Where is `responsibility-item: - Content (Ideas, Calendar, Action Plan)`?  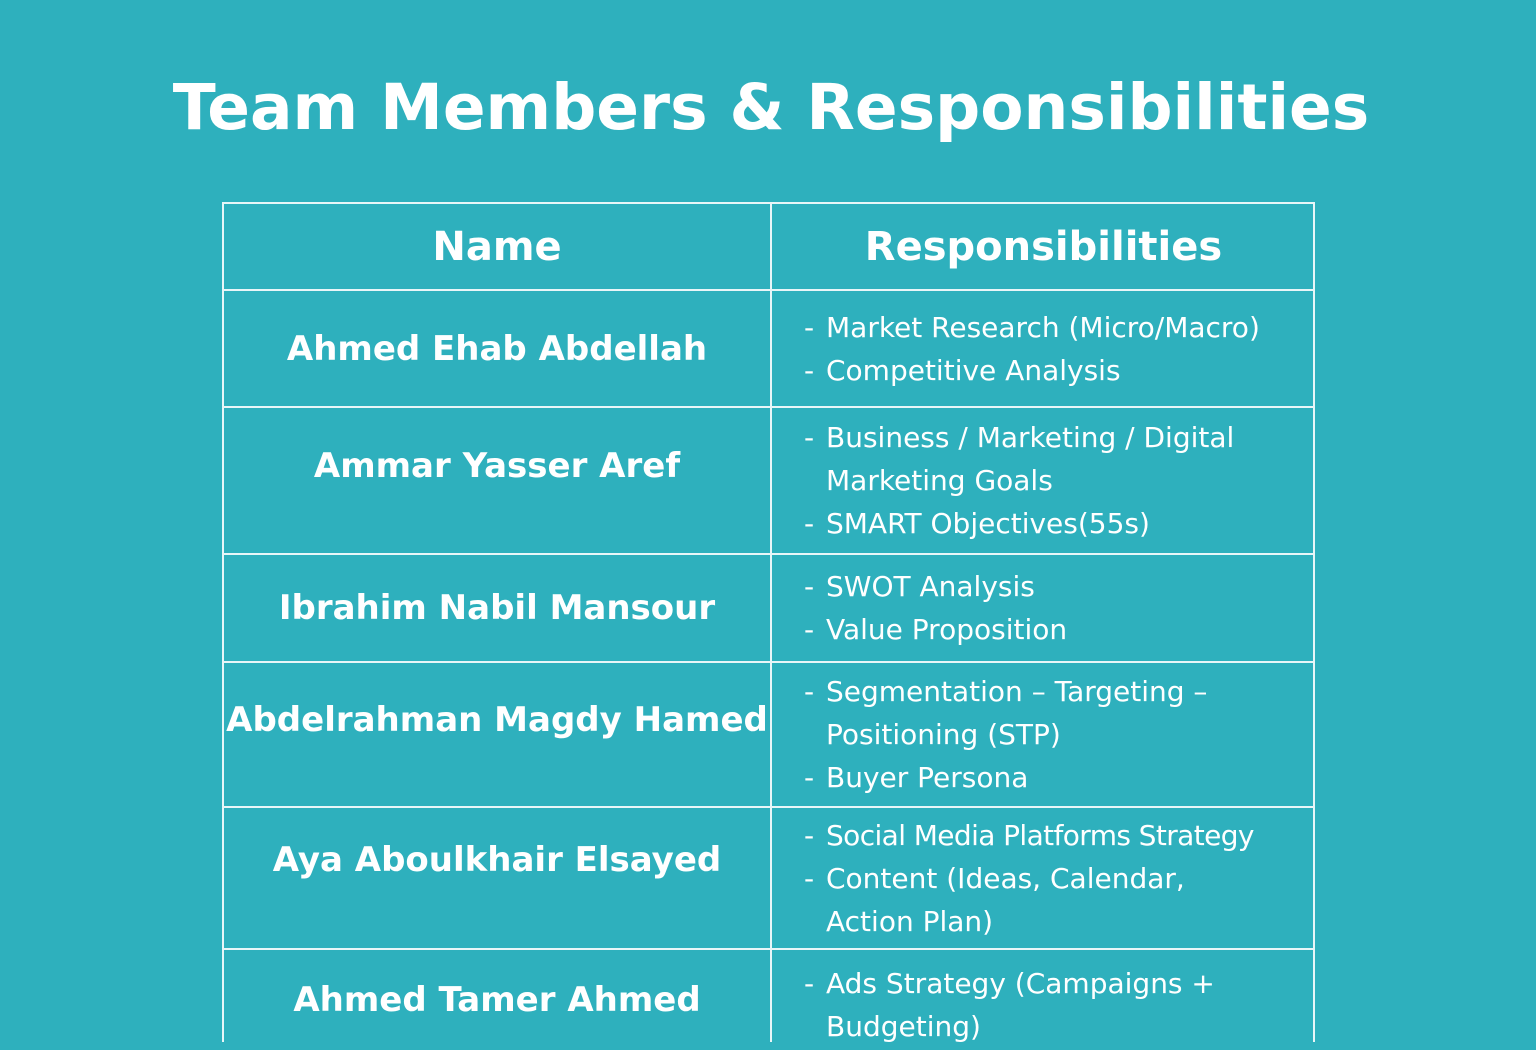 responsibility-item: - Content (Ideas, Calendar, Action Plan) is located at coordinates (1059, 900).